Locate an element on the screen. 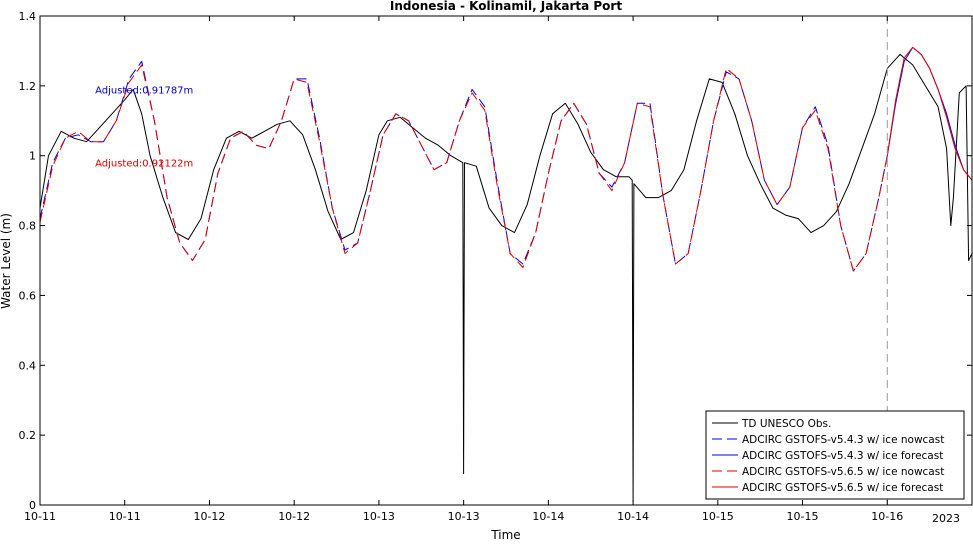 The height and width of the screenshot is (545, 973). legend-label: ADCIRC GSTOFS-v5.4.3 w/ ice forecast is located at coordinates (842, 456).